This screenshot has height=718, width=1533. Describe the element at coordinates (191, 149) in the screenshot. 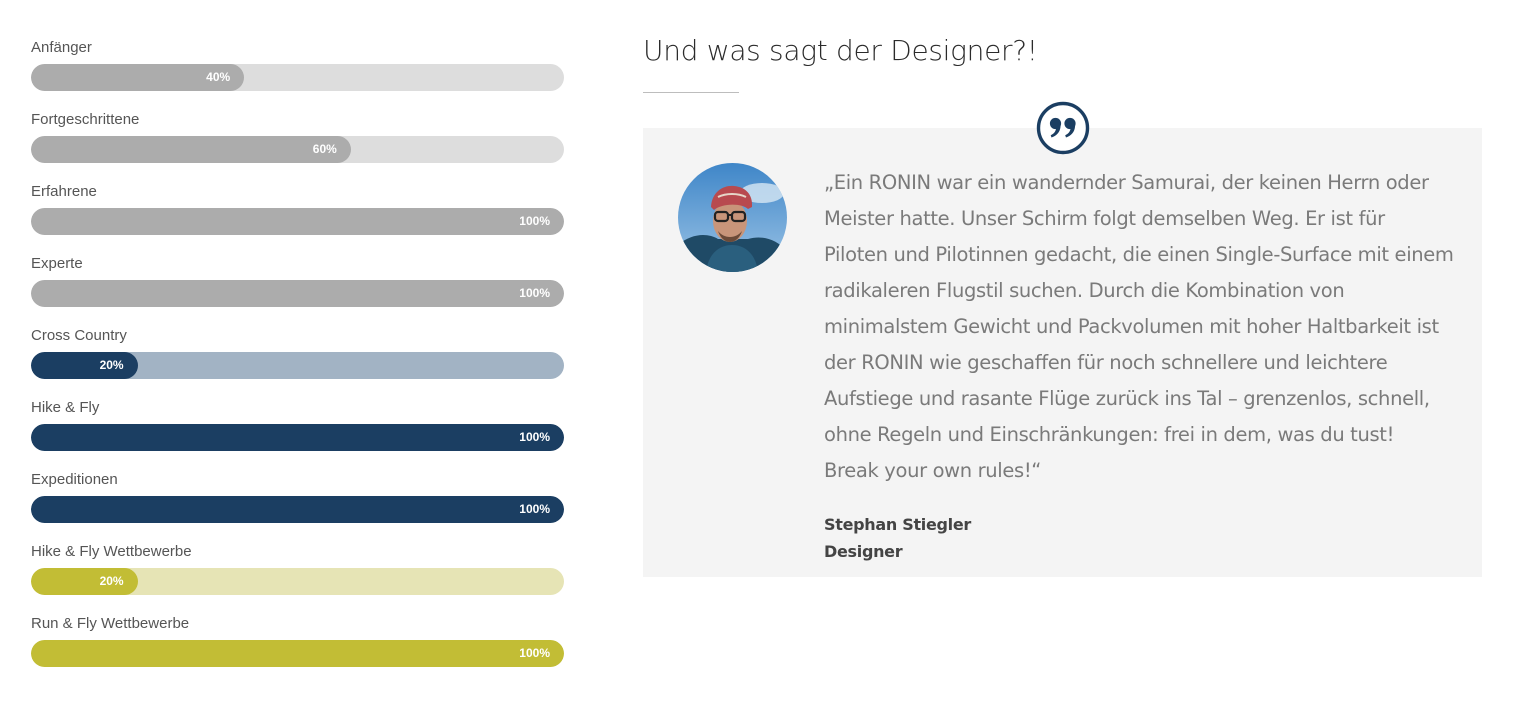

I see `skill-progress-fill: 60%` at that location.